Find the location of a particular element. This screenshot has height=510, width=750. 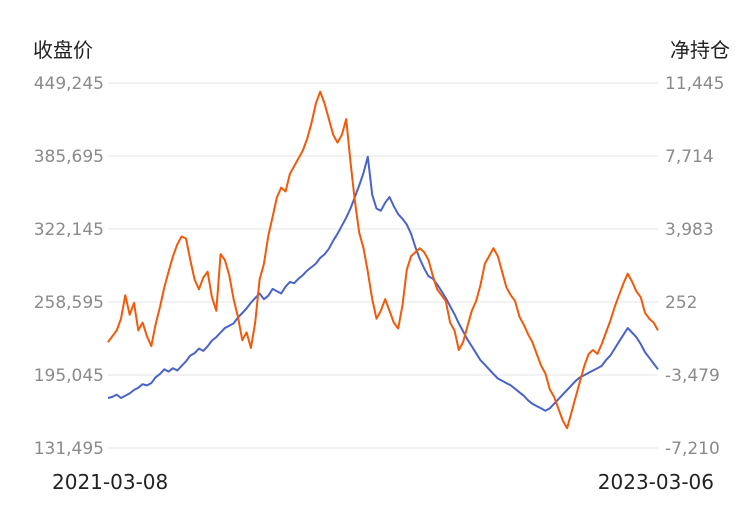

left-tick-label: 258,595 is located at coordinates (68, 303).